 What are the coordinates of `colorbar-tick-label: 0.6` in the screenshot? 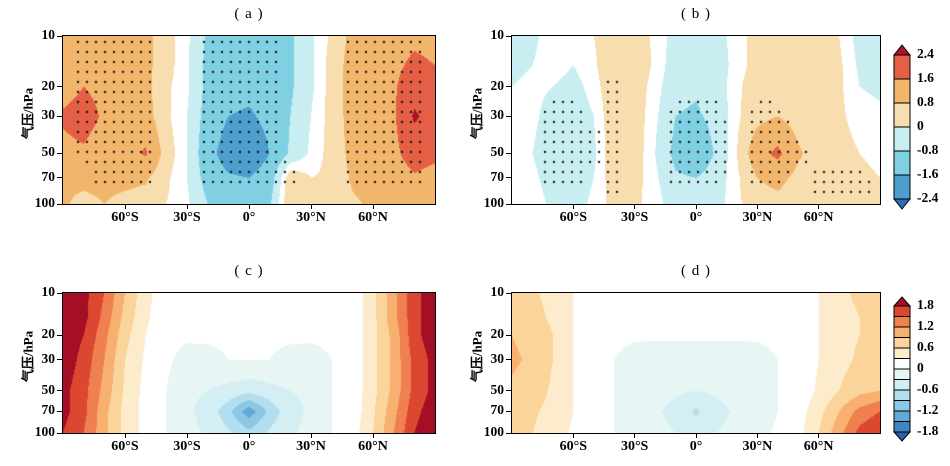 It's located at (925, 346).